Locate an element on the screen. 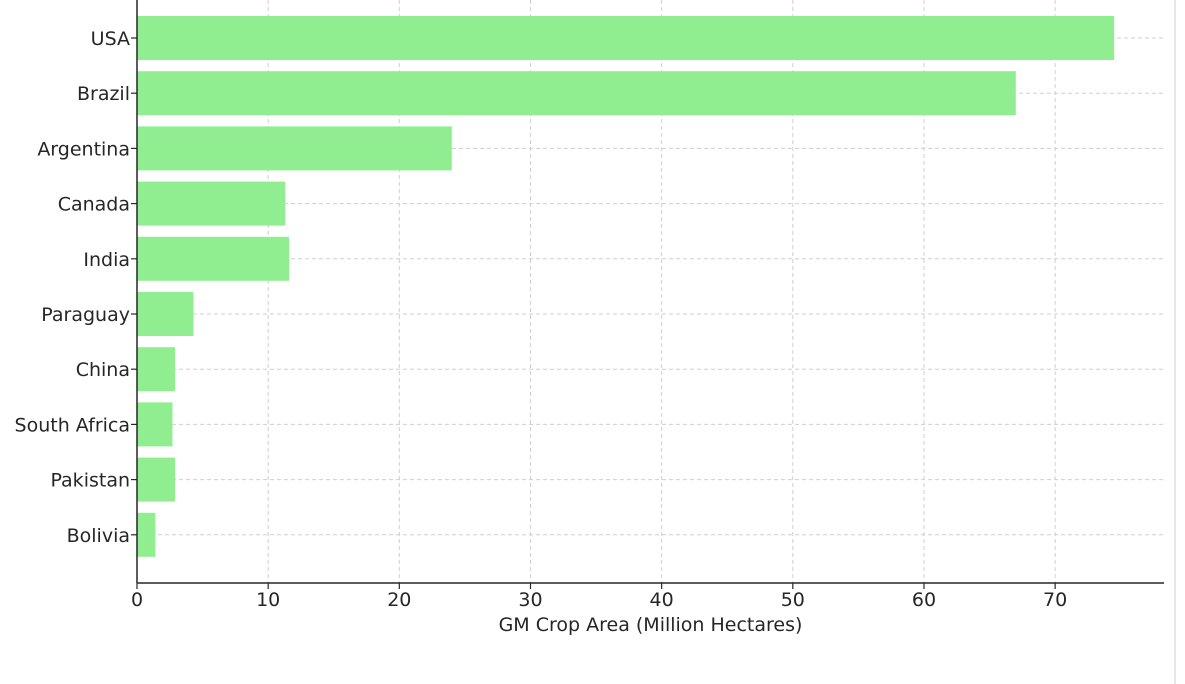  x-tick-label: 70 is located at coordinates (1055, 600).